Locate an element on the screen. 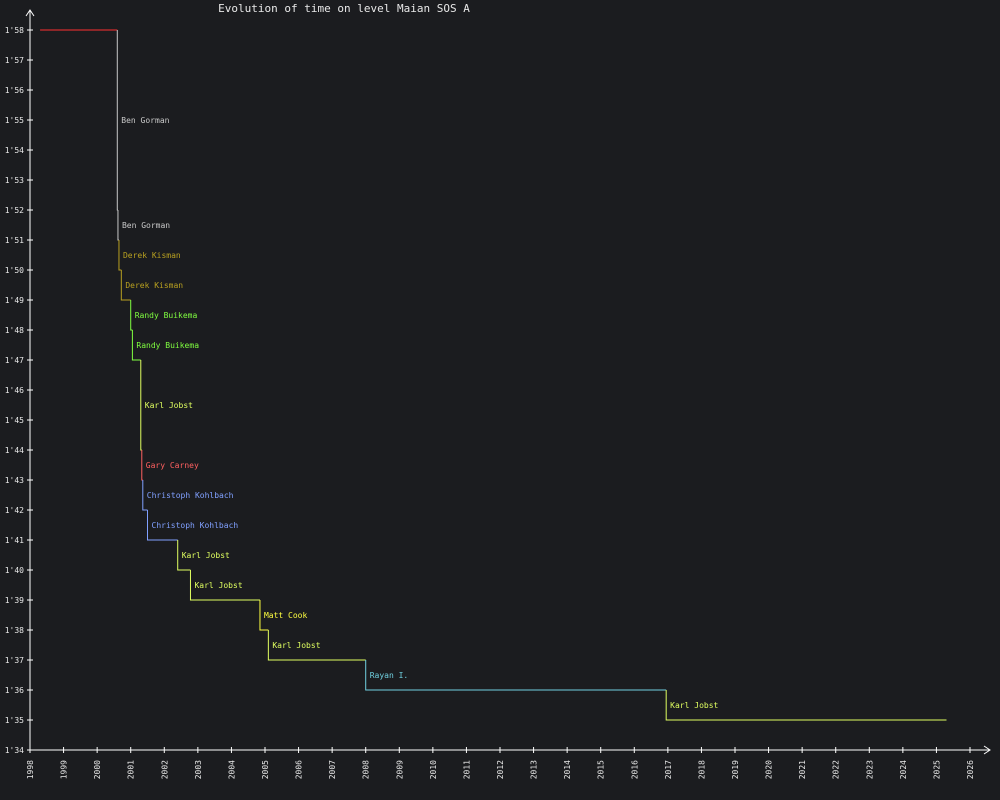 The height and width of the screenshot is (800, 1000). x-tick-label: 2001 is located at coordinates (131, 769).